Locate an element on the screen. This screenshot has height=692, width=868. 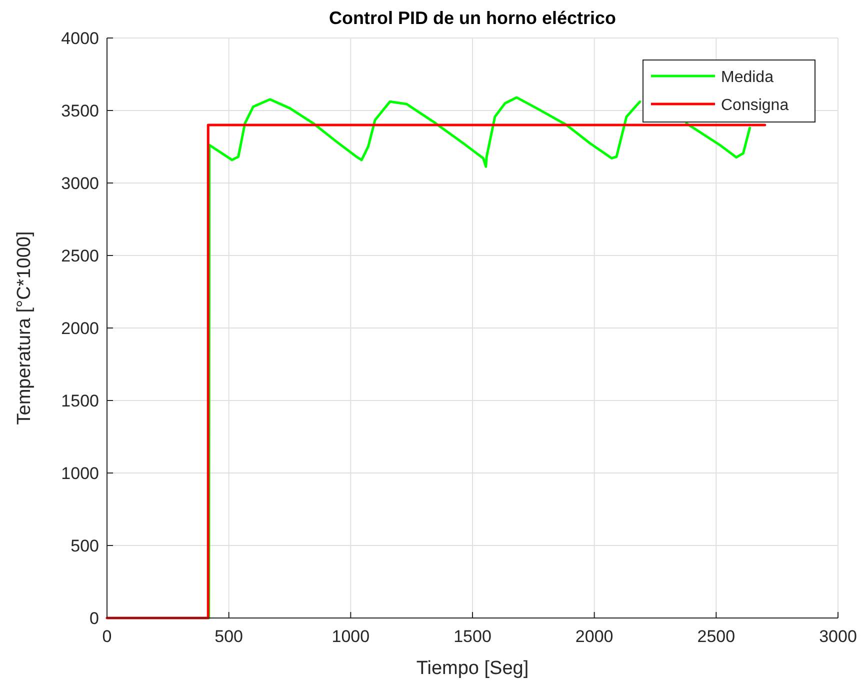
x-tick-label: 2000 is located at coordinates (594, 636).